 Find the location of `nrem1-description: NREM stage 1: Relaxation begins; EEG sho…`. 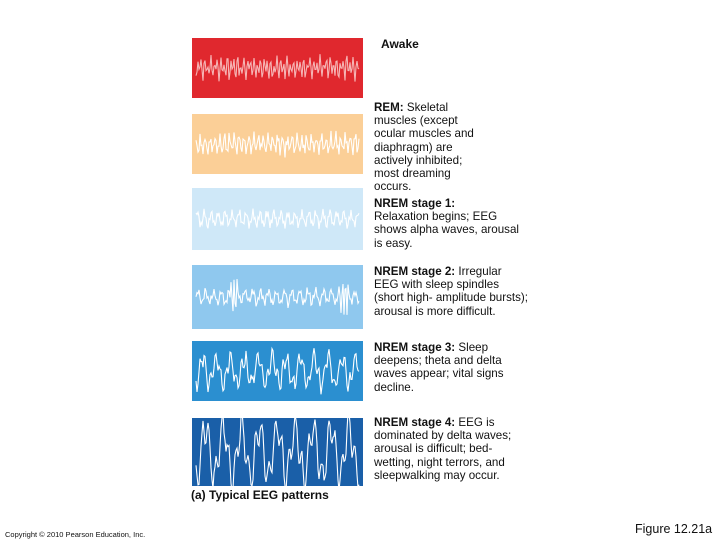

nrem1-description: NREM stage 1: Relaxation begins; EEG sho… is located at coordinates (446, 223).